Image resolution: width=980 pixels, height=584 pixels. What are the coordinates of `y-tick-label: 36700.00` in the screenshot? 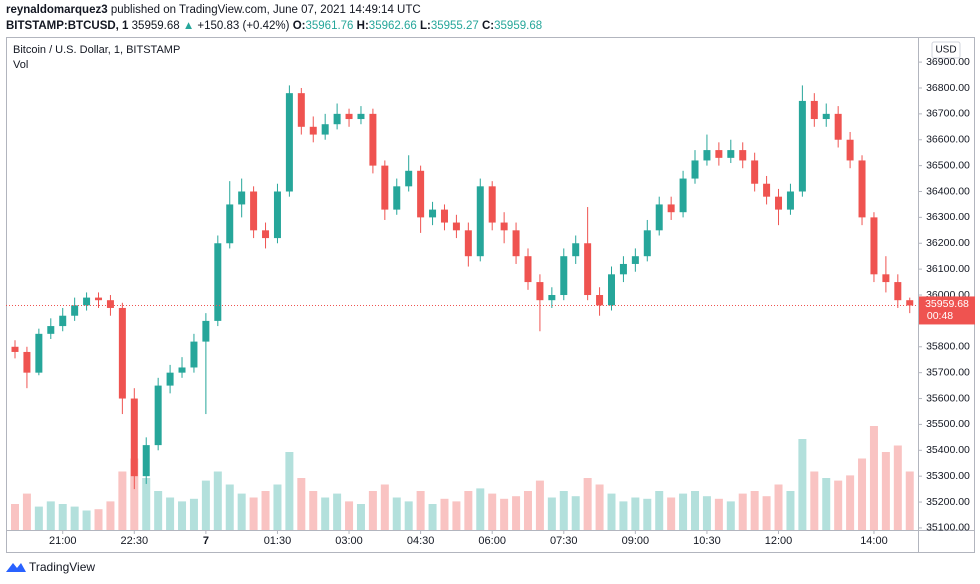 It's located at (948, 114).